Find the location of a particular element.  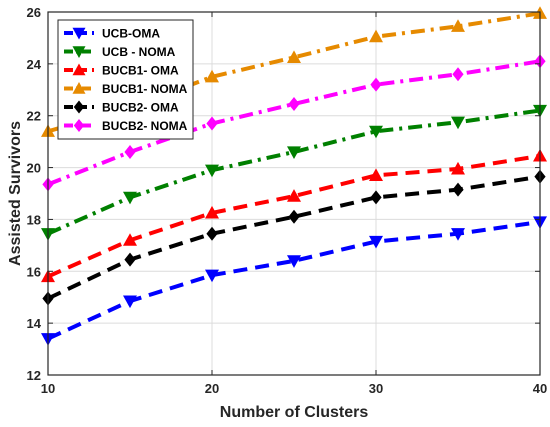

legend-box is located at coordinates (125, 79).